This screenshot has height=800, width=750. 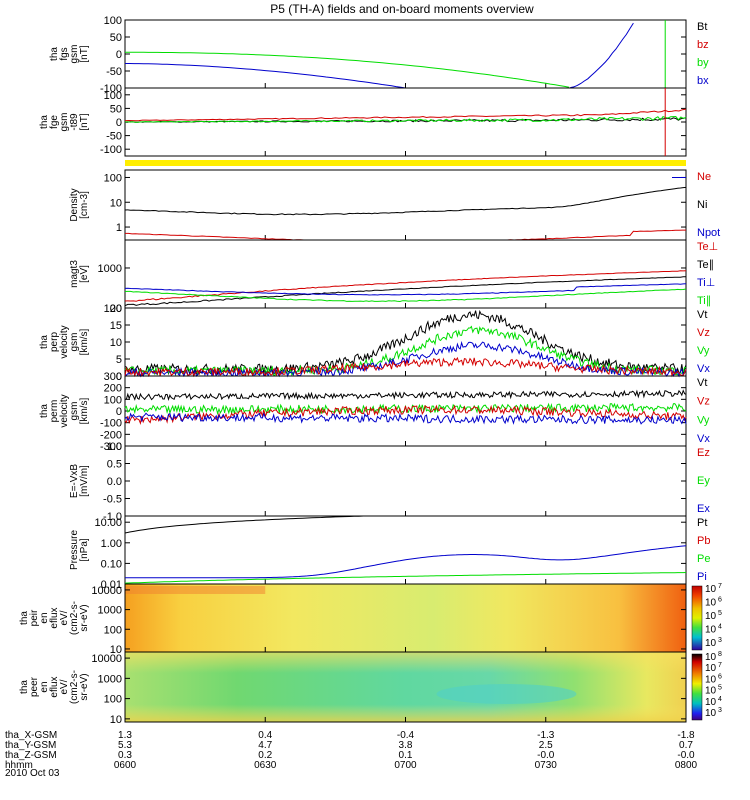 I want to click on ylabel-pressure: Pressure, so click(x=74, y=550).